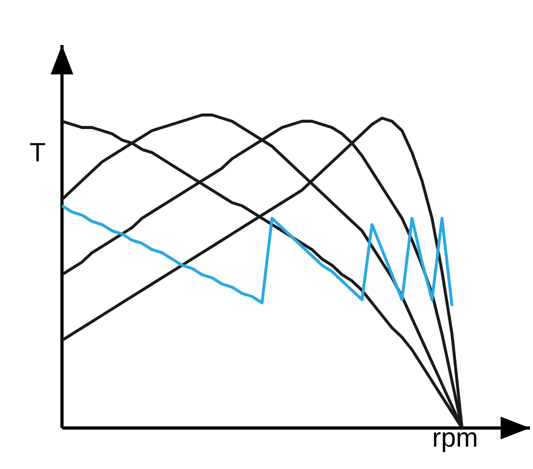  What do you see at coordinates (455, 442) in the screenshot?
I see `x-axis-title: rpm` at bounding box center [455, 442].